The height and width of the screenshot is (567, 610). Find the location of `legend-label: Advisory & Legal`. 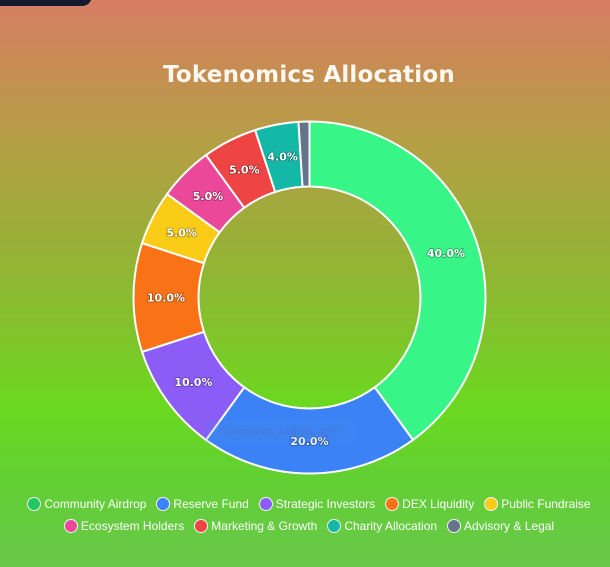

legend-label: Advisory & Legal is located at coordinates (509, 526).